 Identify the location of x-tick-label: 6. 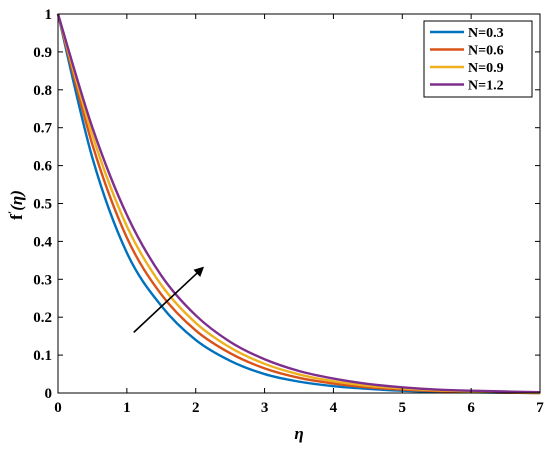
(471, 408).